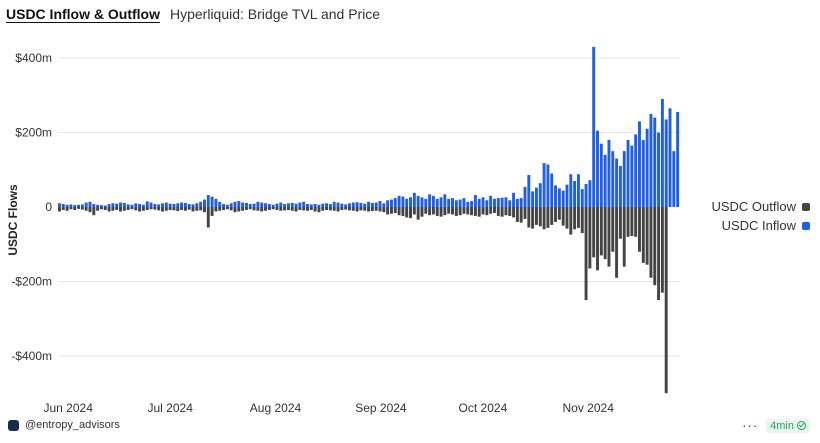  I want to click on author-handle: @entropy_advisors, so click(72, 425).